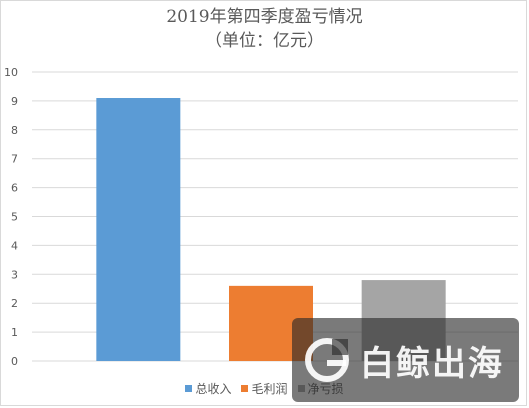  I want to click on y-tick-label: 4, so click(14, 245).